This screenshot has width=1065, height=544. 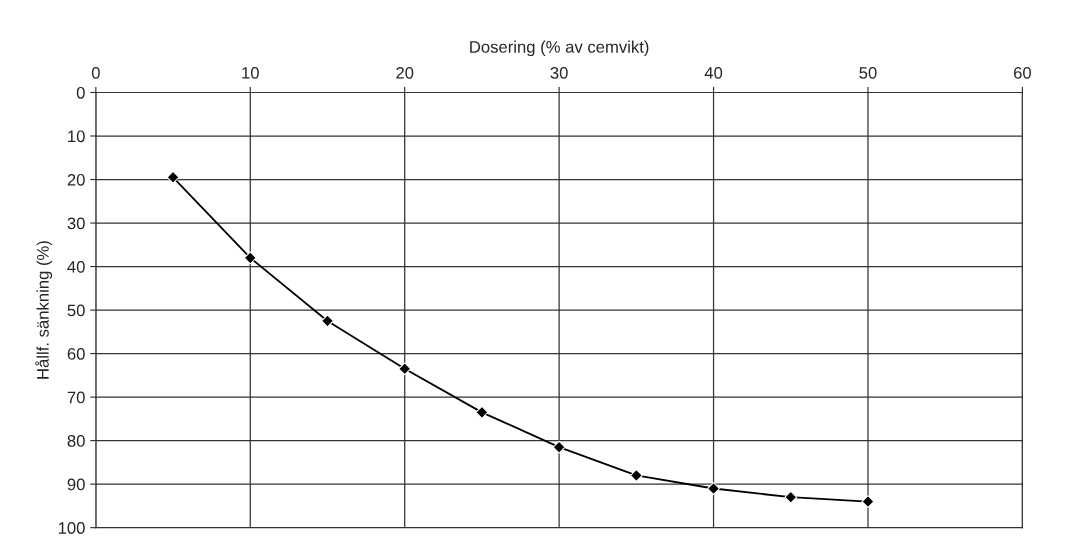 What do you see at coordinates (76, 354) in the screenshot?
I see `y-tick-label: 60` at bounding box center [76, 354].